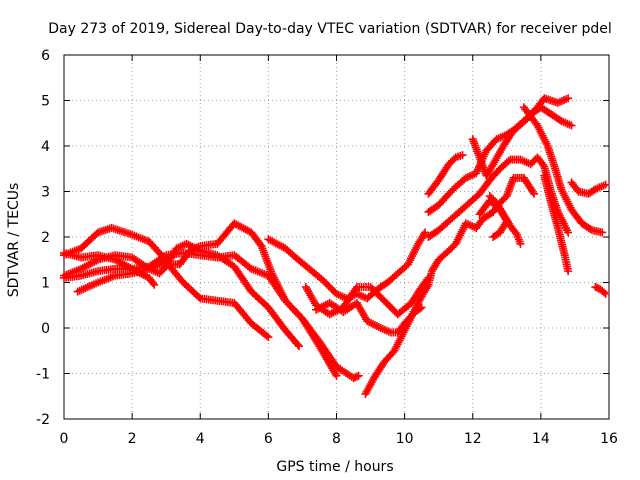  What do you see at coordinates (336, 439) in the screenshot?
I see `x-tick-label: 8` at bounding box center [336, 439].